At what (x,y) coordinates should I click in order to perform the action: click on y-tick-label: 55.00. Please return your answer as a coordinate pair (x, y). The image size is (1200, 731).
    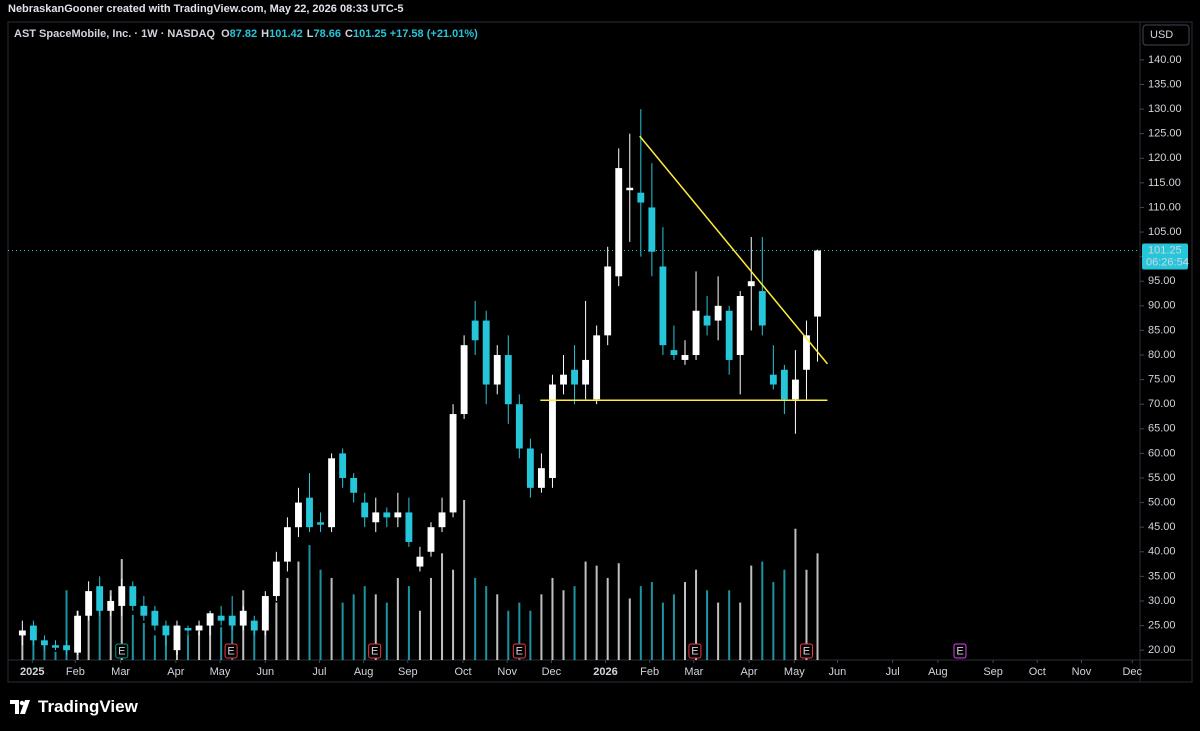
    Looking at the image, I should click on (1162, 478).